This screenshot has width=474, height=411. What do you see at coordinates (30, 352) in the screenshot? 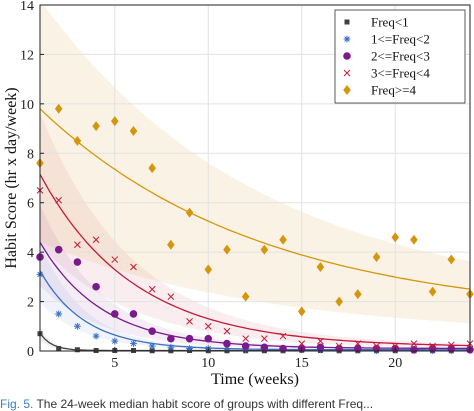
I see `tick-label-y-0: 0` at bounding box center [30, 352].